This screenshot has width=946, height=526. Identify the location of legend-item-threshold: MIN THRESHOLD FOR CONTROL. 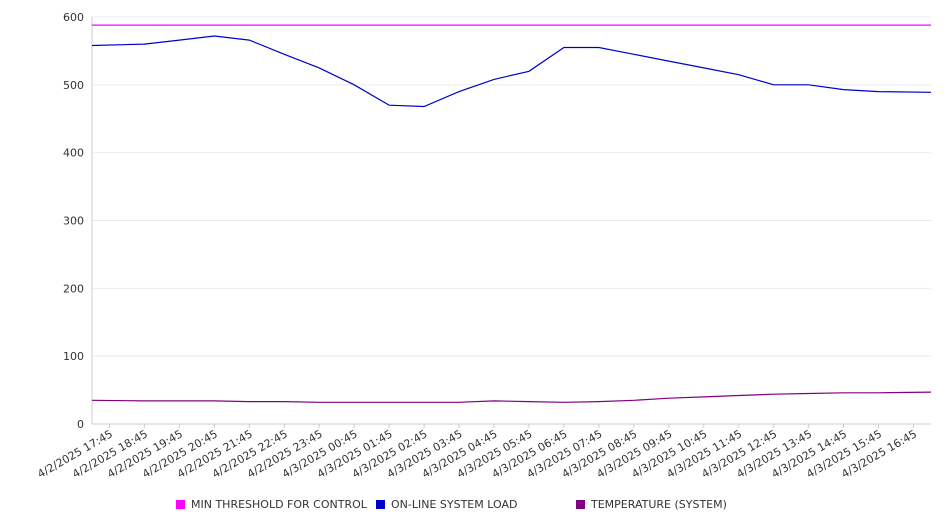
(271, 504).